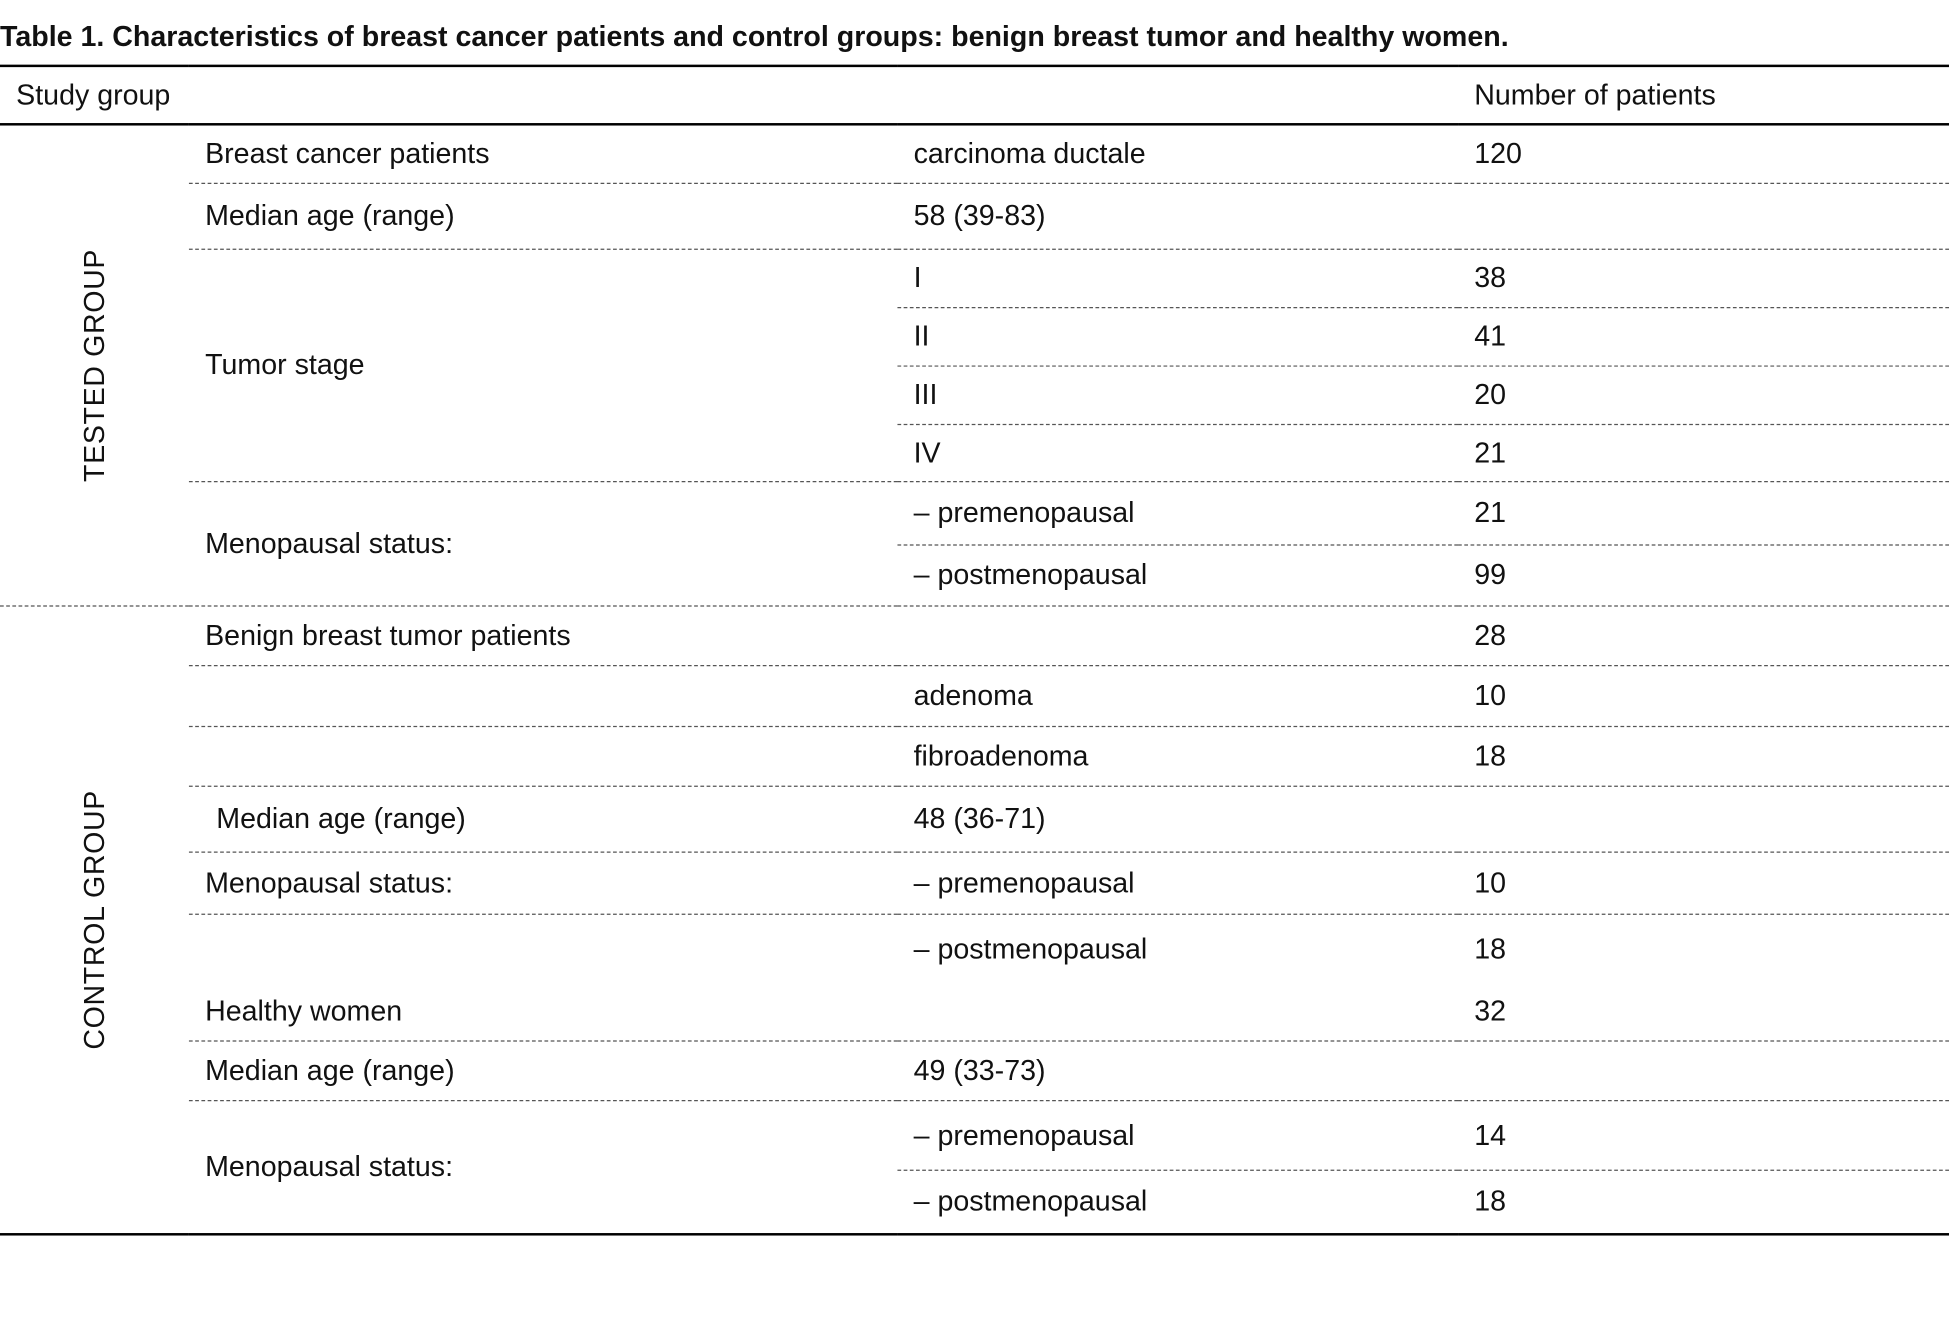 This screenshot has height=1318, width=1949. Describe the element at coordinates (1703, 1135) in the screenshot. I see `healthy-premenopausal-count: 14` at that location.